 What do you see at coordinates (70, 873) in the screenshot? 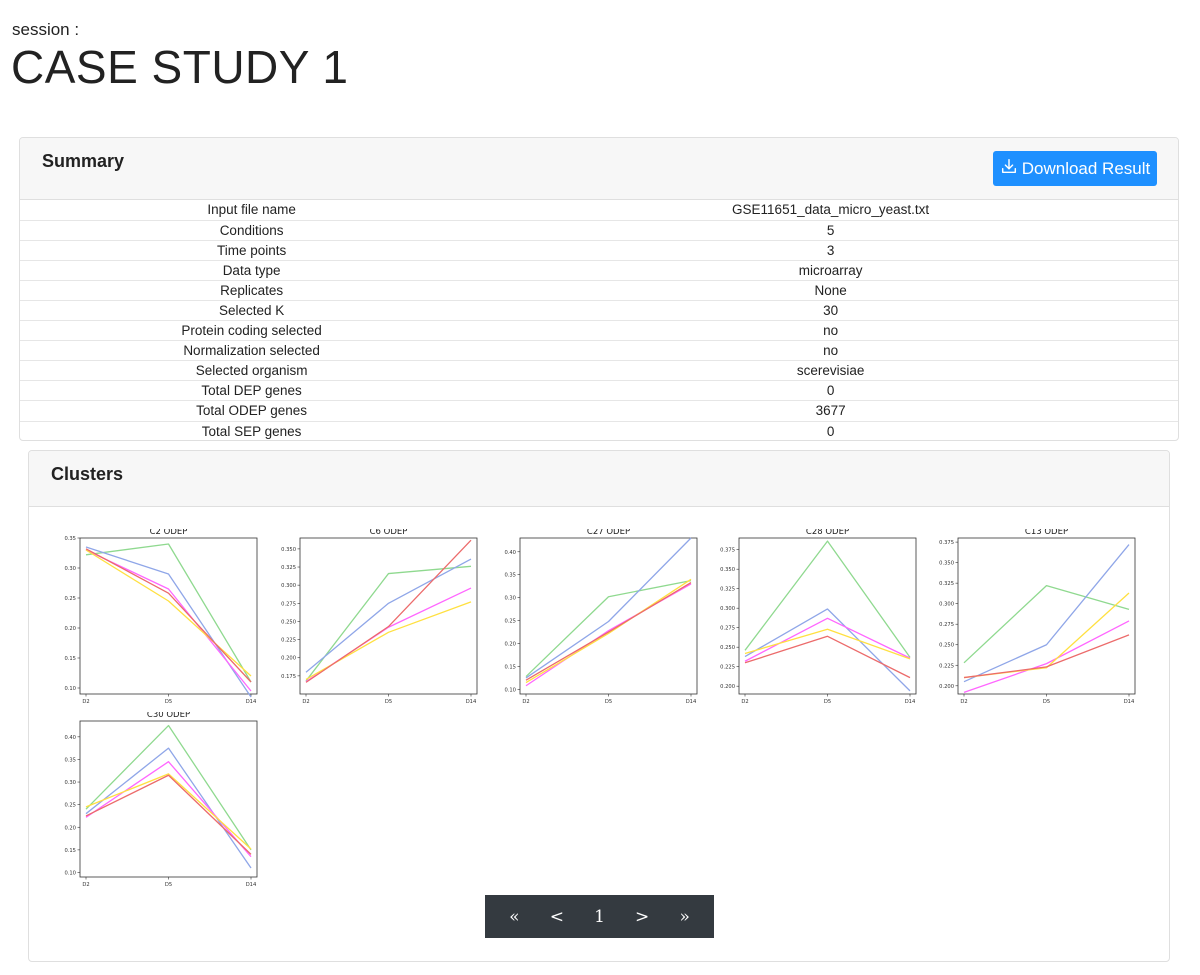
I see `y-tick-label: 0.10` at bounding box center [70, 873].